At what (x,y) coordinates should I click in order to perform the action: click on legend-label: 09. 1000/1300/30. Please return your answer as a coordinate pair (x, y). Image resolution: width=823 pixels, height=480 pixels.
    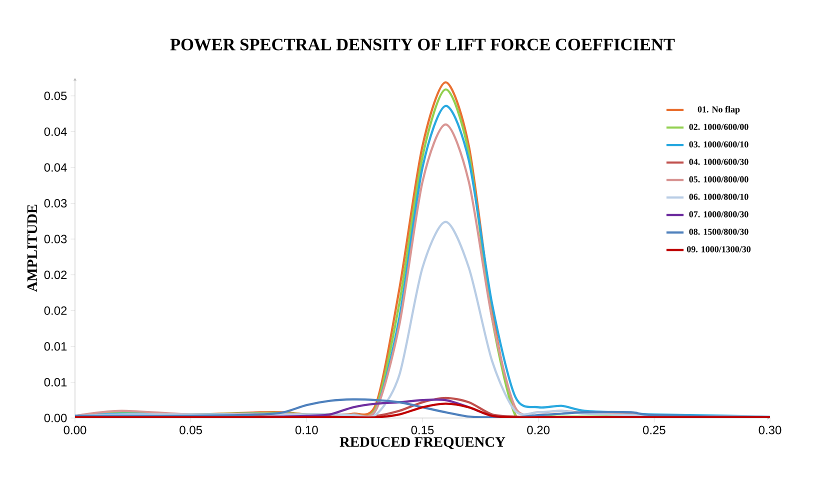
    Looking at the image, I should click on (718, 249).